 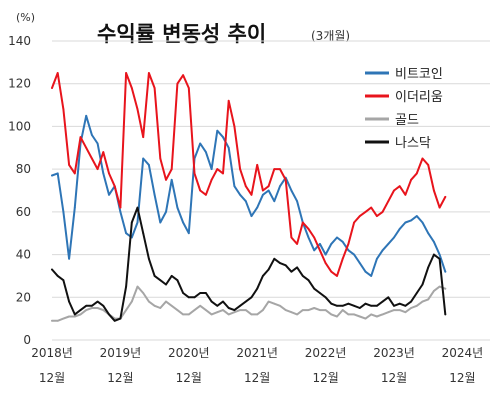 What do you see at coordinates (52, 353) in the screenshot?
I see `x-tick-year: 2018년` at bounding box center [52, 353].